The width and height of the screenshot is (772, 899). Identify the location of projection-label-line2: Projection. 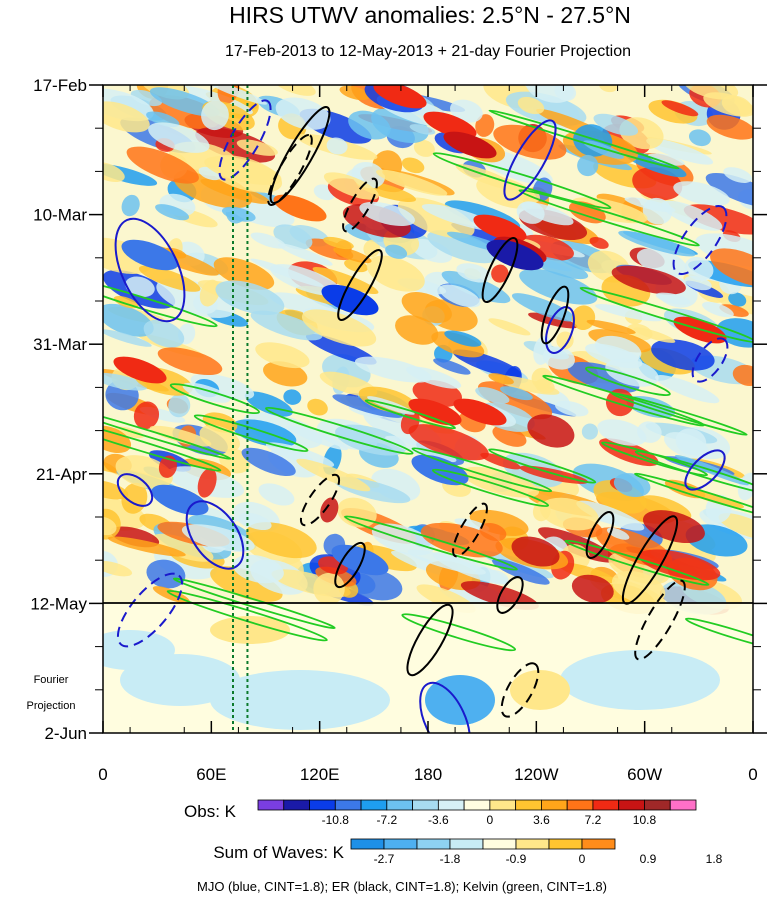
(51, 706).